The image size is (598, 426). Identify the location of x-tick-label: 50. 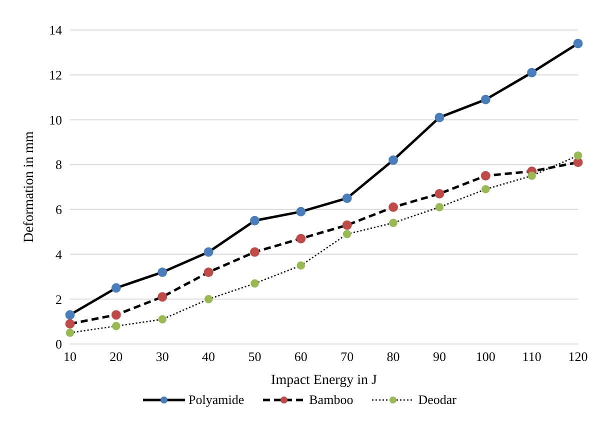
(255, 356).